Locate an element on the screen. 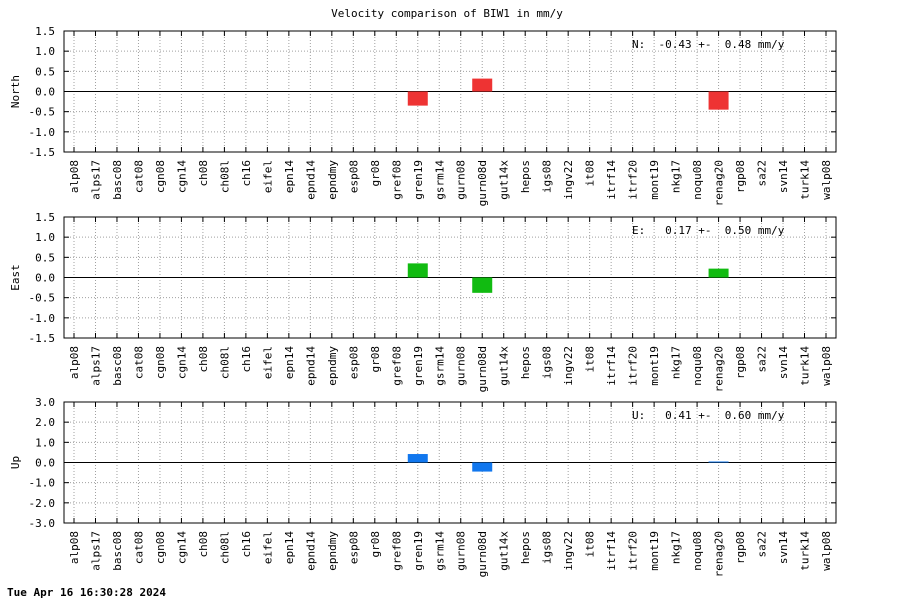 The height and width of the screenshot is (600, 900). bar-gurn08d is located at coordinates (482, 467).